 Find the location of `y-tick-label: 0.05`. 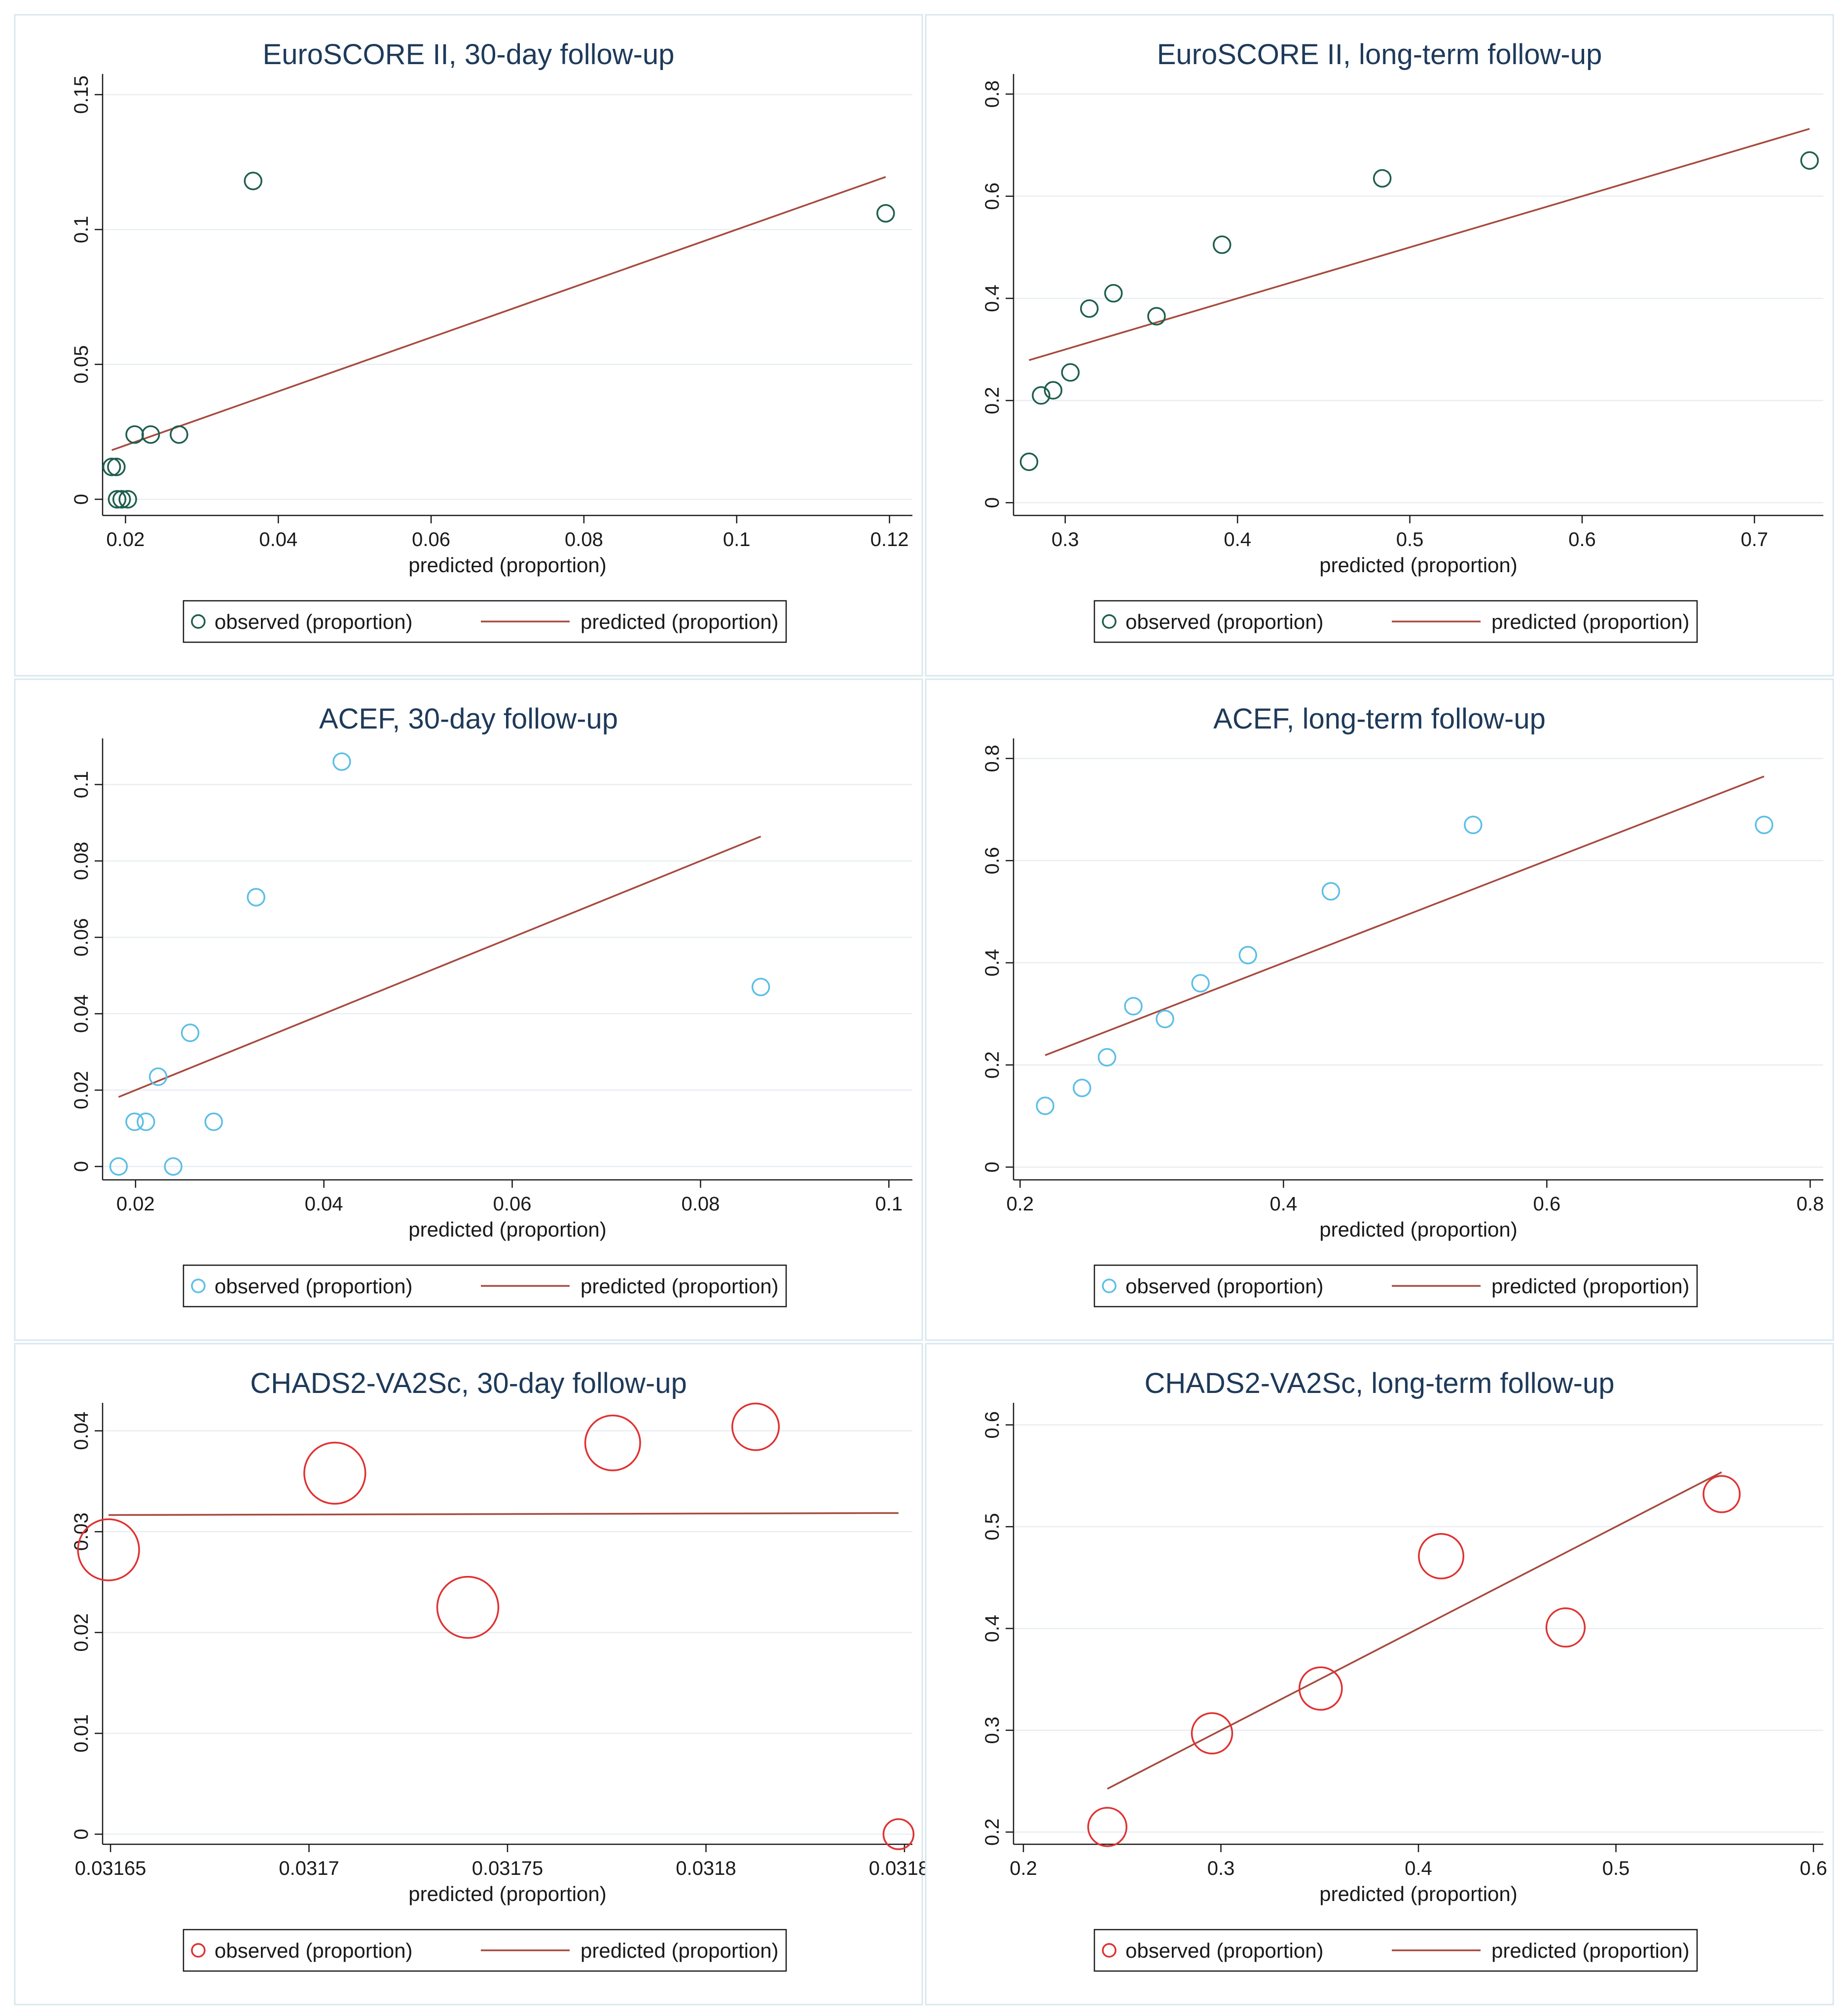

y-tick-label: 0.05 is located at coordinates (81, 364).